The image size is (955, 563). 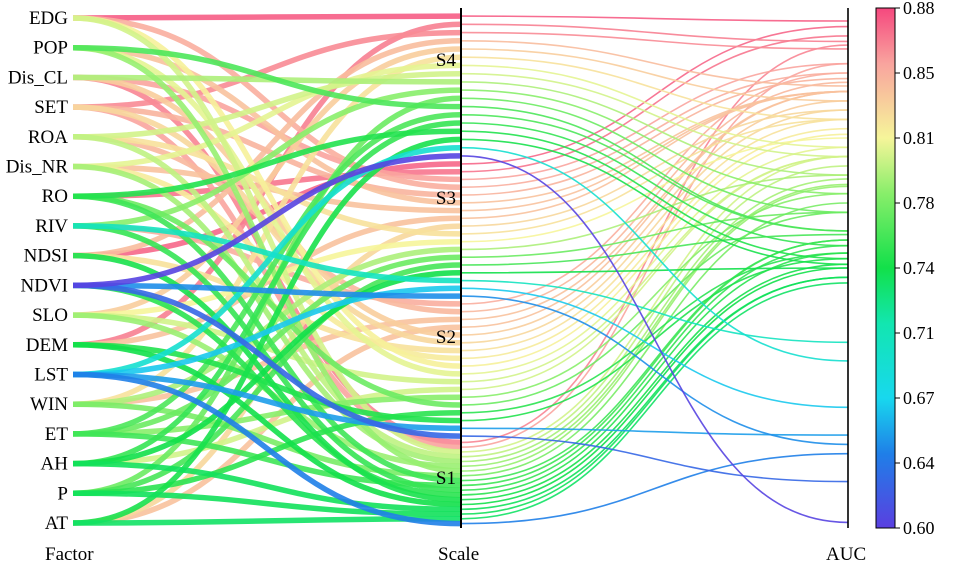 I want to click on factor-tick-label: EDG, so click(x=48, y=18).